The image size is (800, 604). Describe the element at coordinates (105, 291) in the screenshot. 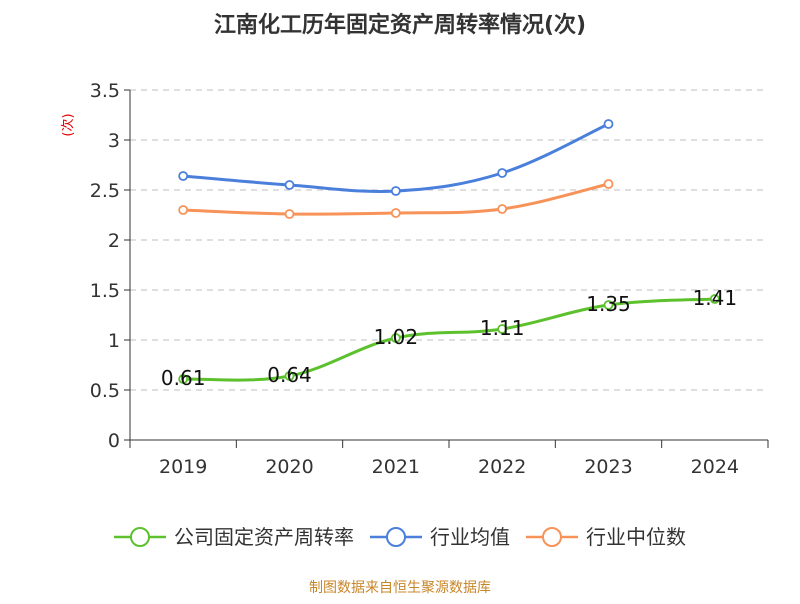

I see `y-tick-label: 1.5` at that location.